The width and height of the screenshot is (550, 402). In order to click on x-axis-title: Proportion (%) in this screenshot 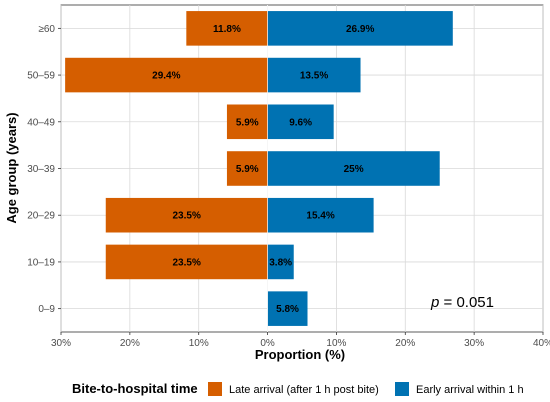, I will do `click(300, 354)`.